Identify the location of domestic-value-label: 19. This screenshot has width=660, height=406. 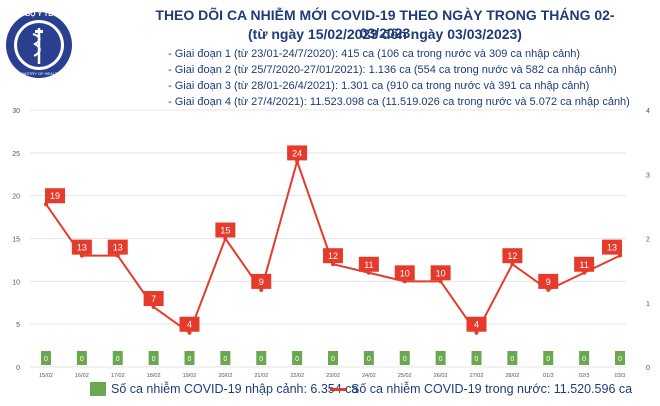
(55, 196).